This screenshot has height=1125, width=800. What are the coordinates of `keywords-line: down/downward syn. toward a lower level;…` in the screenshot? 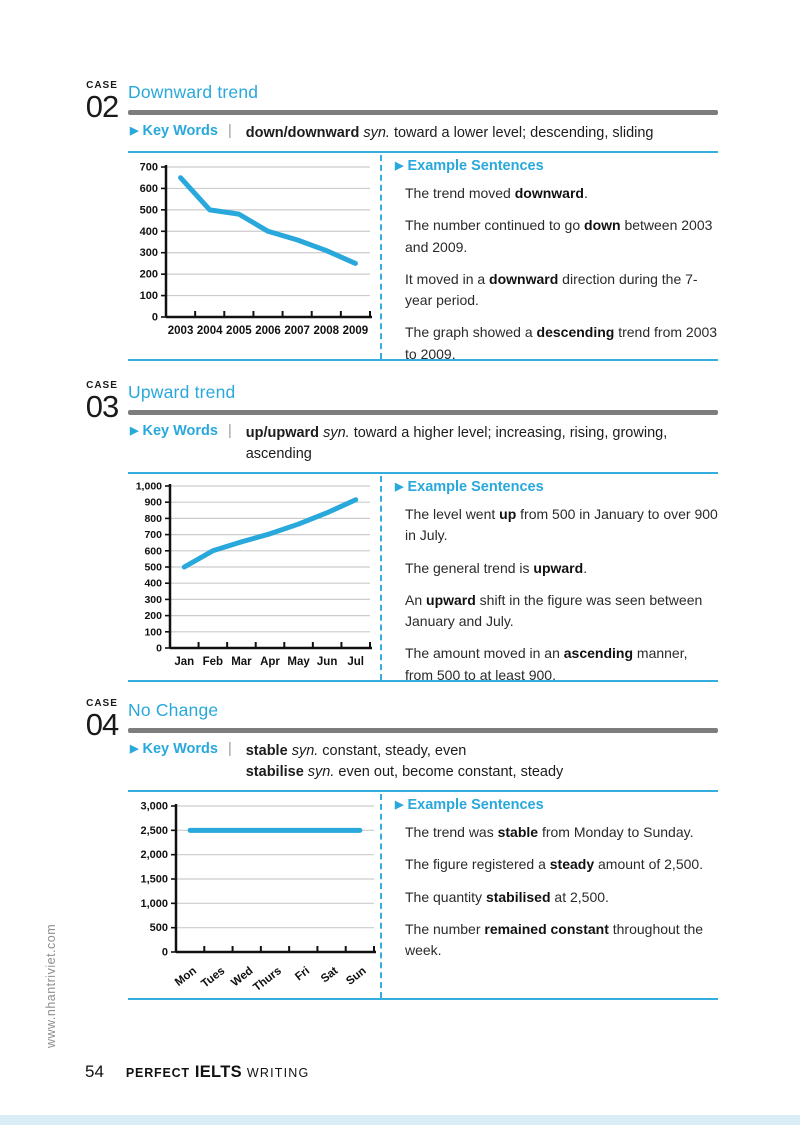 It's located at (449, 133).